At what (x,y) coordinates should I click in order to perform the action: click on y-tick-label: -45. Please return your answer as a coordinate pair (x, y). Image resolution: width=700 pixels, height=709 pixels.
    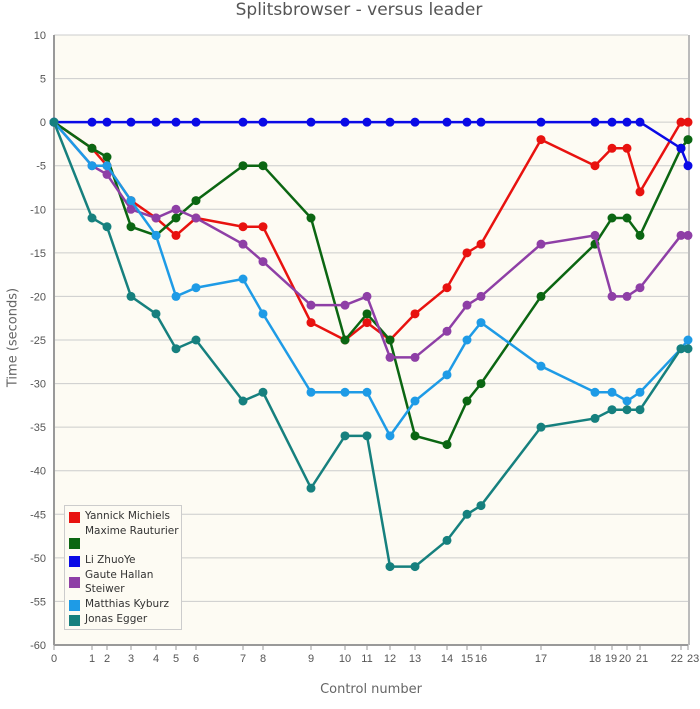
    Looking at the image, I should click on (38, 515).